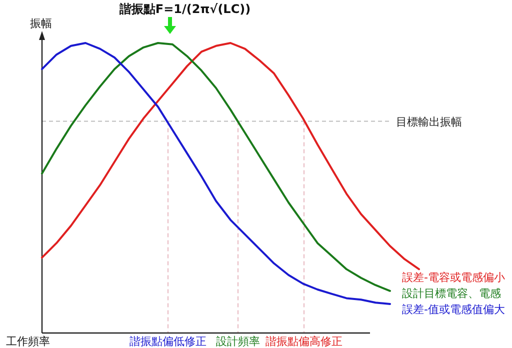 The width and height of the screenshot is (512, 348). What do you see at coordinates (41, 23) in the screenshot?
I see `y-axis-title: 振幅` at bounding box center [41, 23].